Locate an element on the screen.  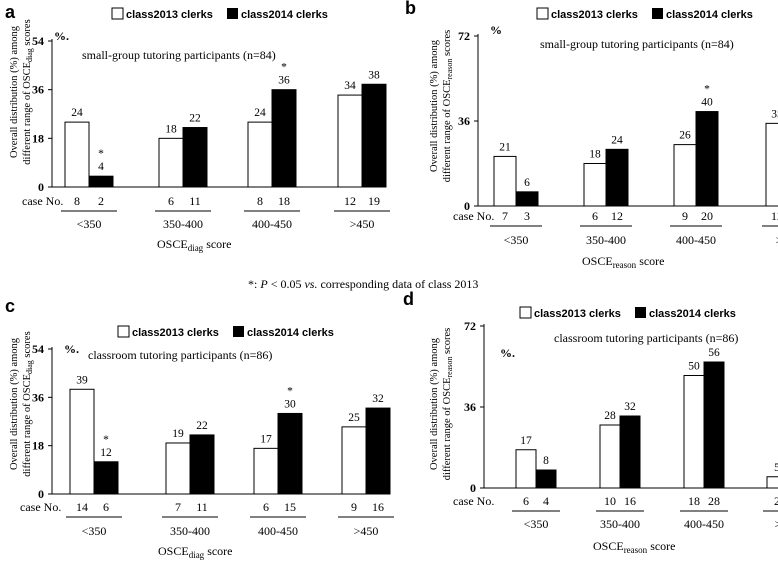
data-label-2013: 35 is located at coordinates (774, 114).